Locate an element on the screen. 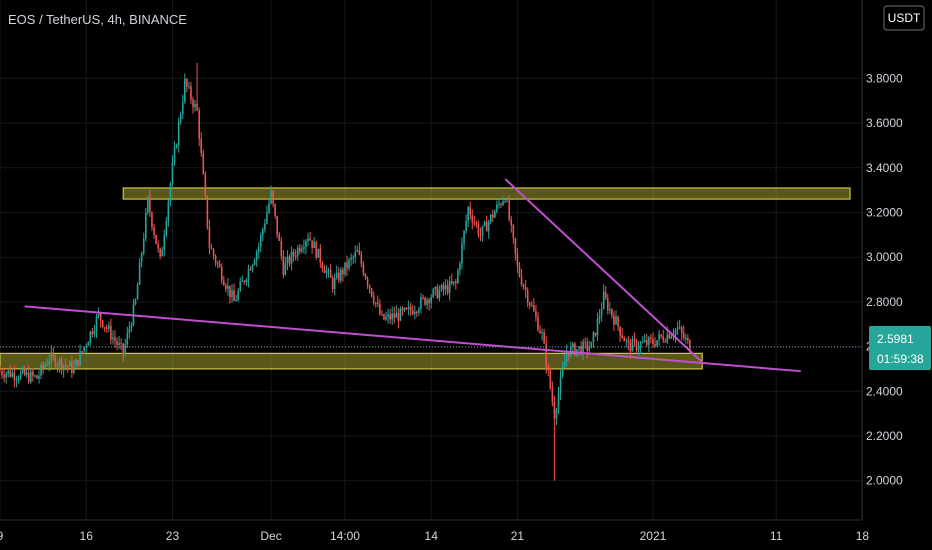 This screenshot has width=932, height=550. support-zone is located at coordinates (351, 361).